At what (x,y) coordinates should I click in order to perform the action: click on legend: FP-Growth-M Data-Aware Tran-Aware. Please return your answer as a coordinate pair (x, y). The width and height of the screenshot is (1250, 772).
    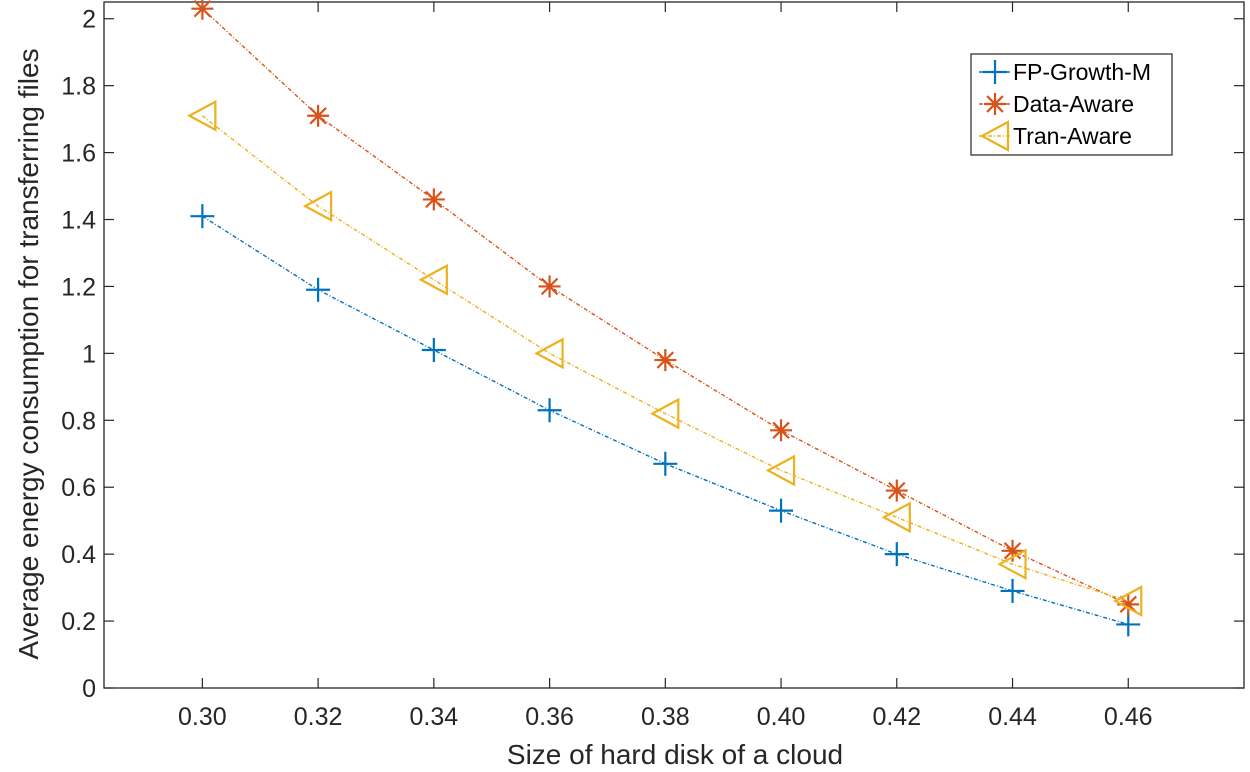
    Looking at the image, I should click on (1071, 104).